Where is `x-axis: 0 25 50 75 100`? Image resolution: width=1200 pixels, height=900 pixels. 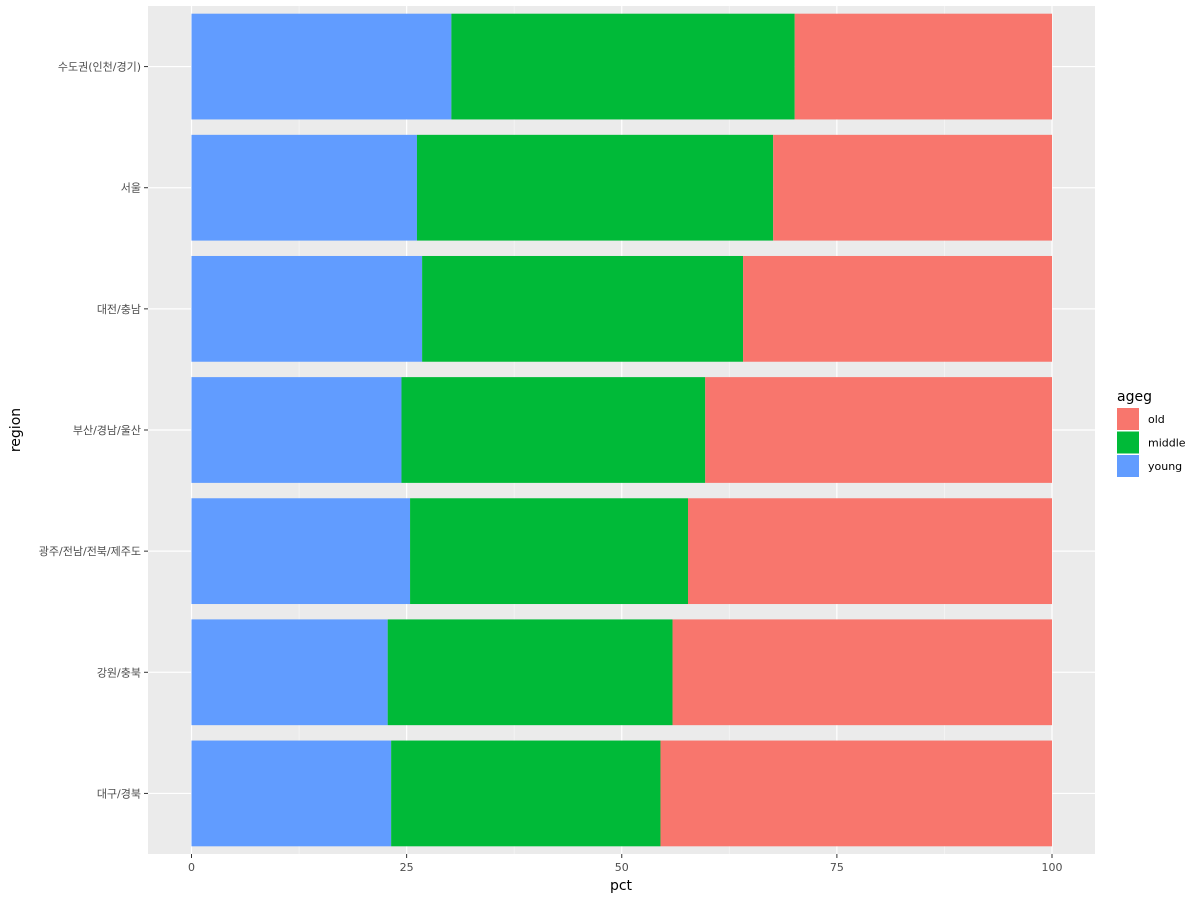 x-axis: 0 25 50 75 100 is located at coordinates (625, 864).